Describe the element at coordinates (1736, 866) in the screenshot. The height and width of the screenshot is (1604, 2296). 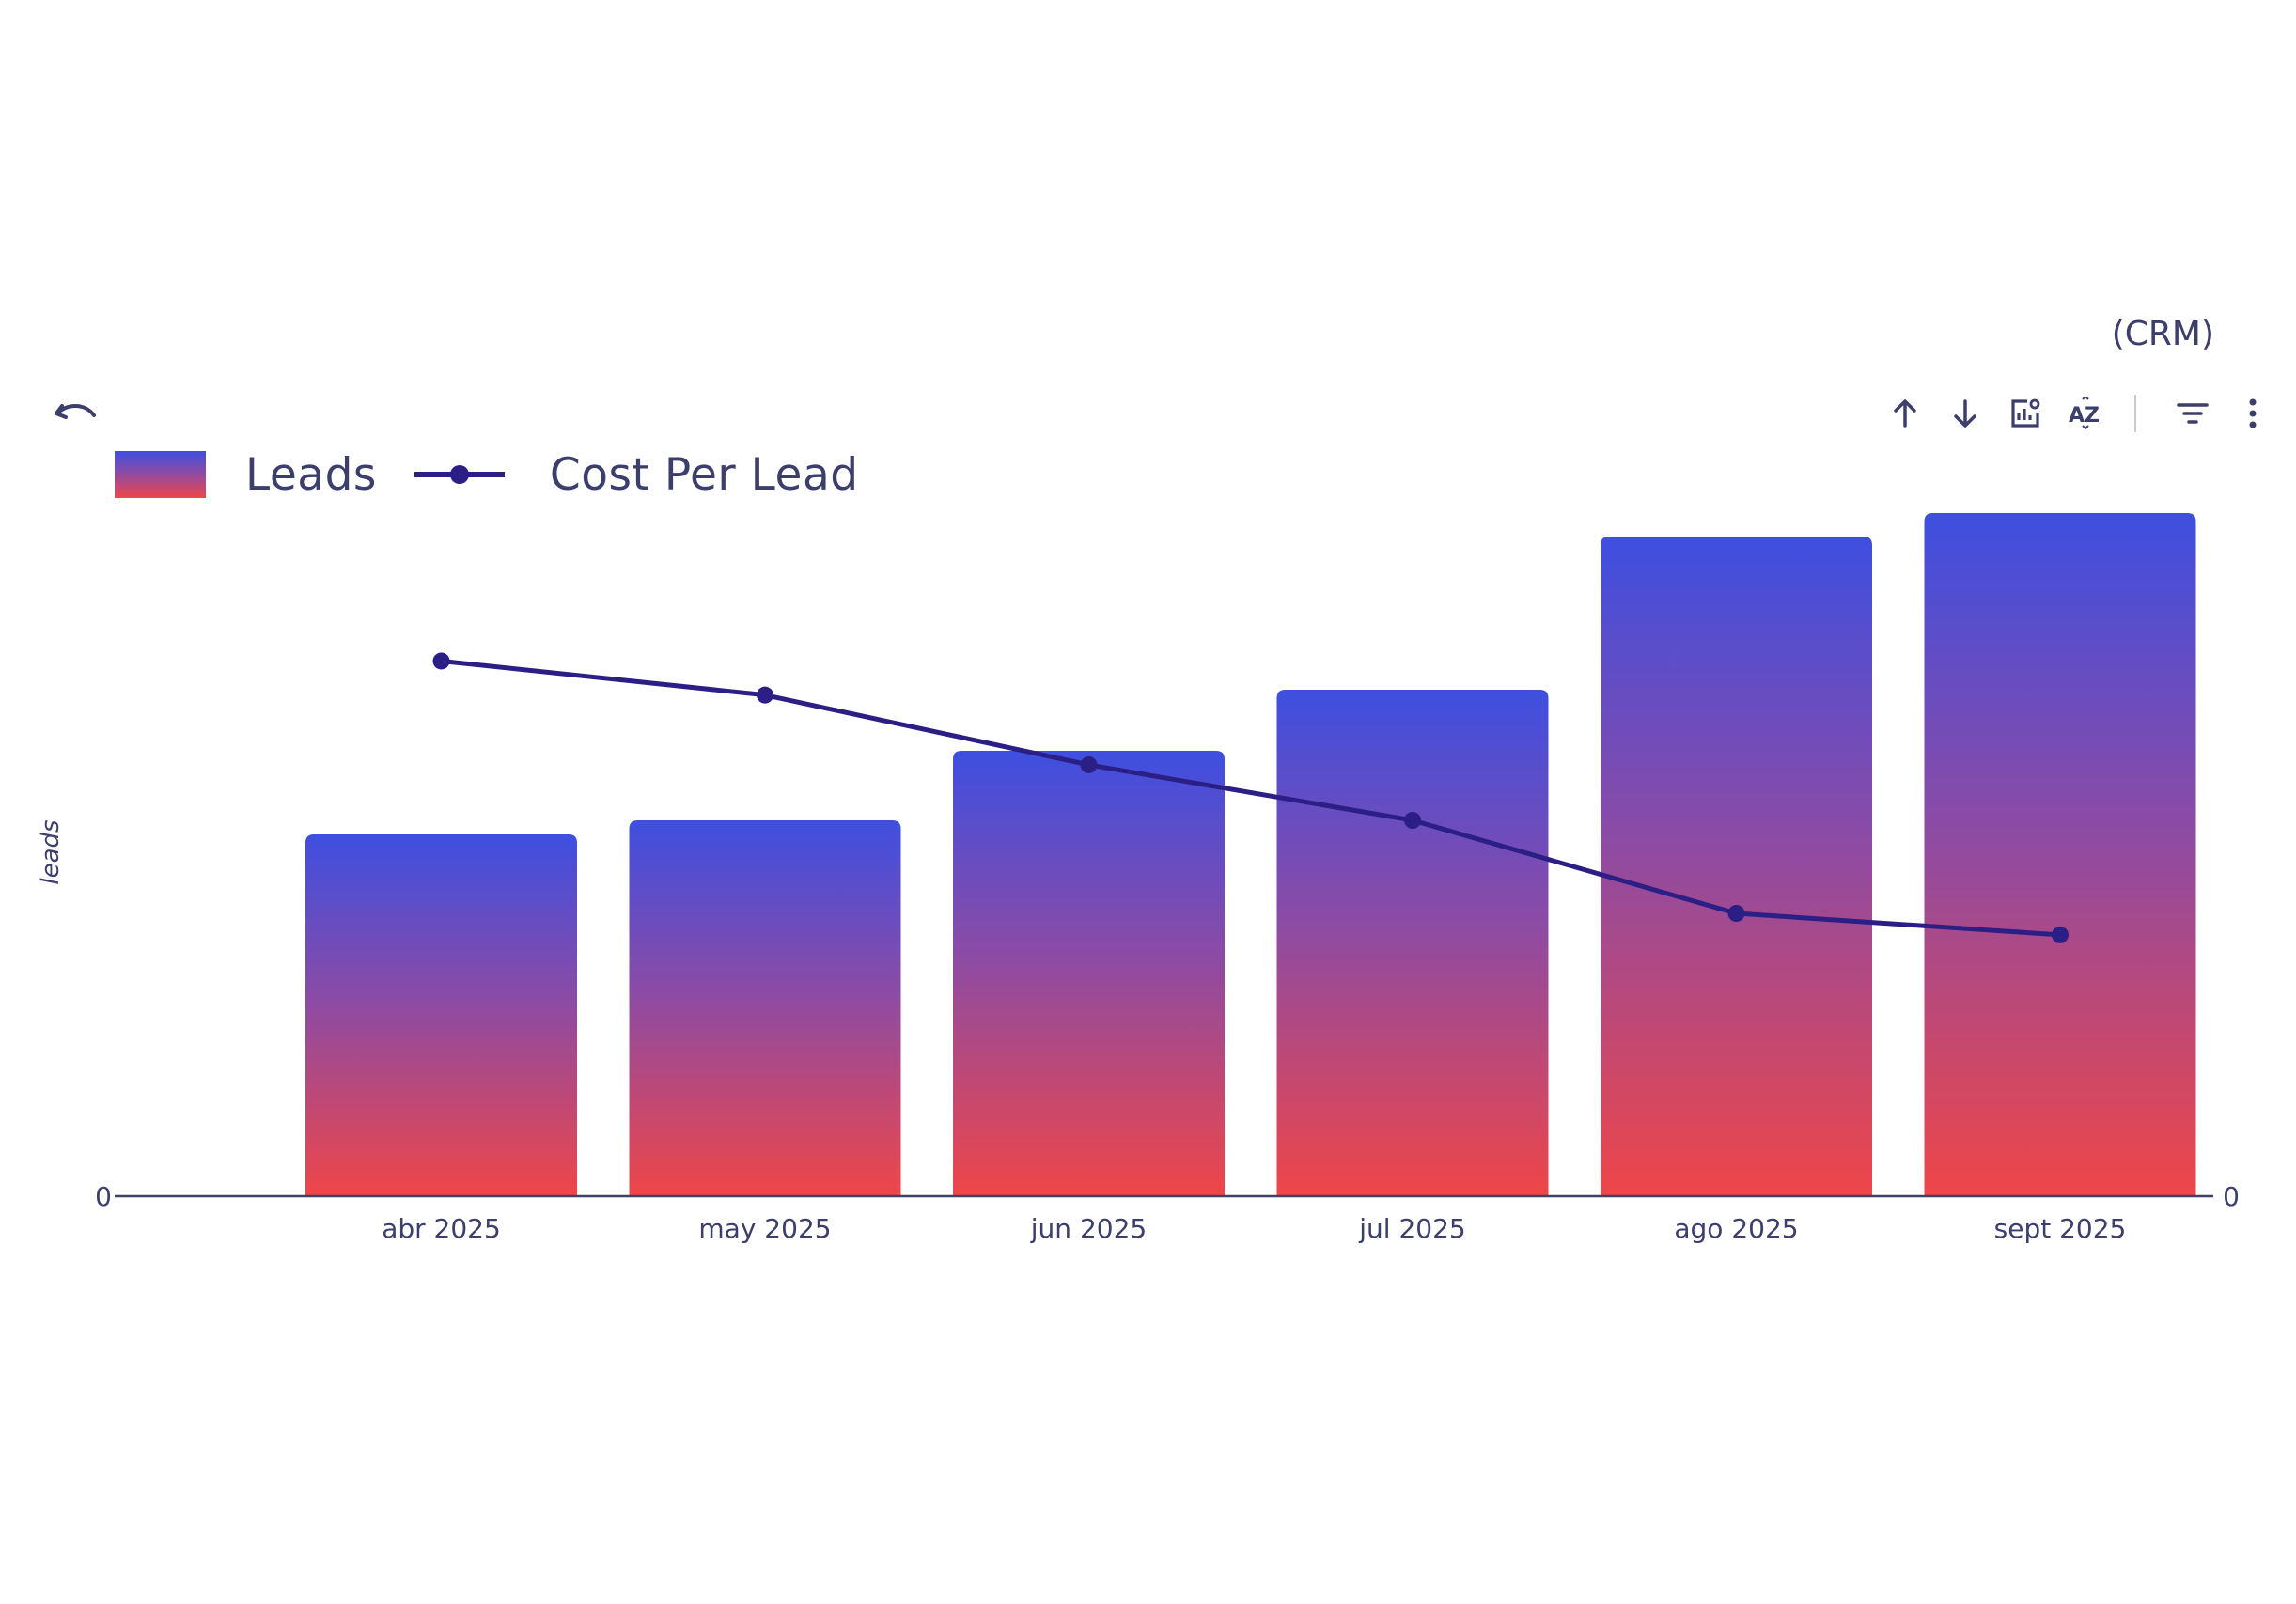
I see `bar-ago-2025` at that location.